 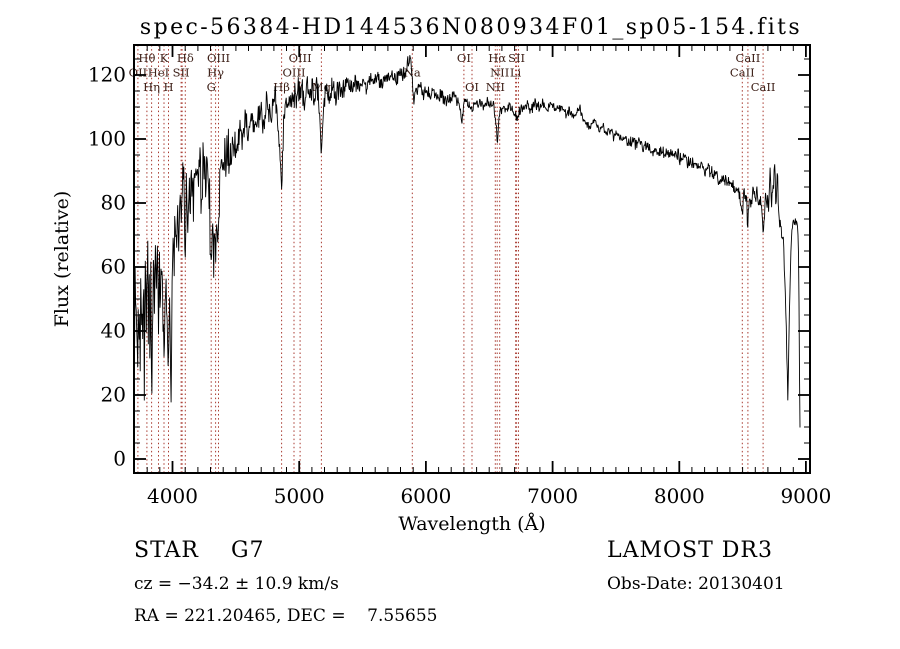 I want to click on line-label-Na: Na, so click(x=412, y=73).